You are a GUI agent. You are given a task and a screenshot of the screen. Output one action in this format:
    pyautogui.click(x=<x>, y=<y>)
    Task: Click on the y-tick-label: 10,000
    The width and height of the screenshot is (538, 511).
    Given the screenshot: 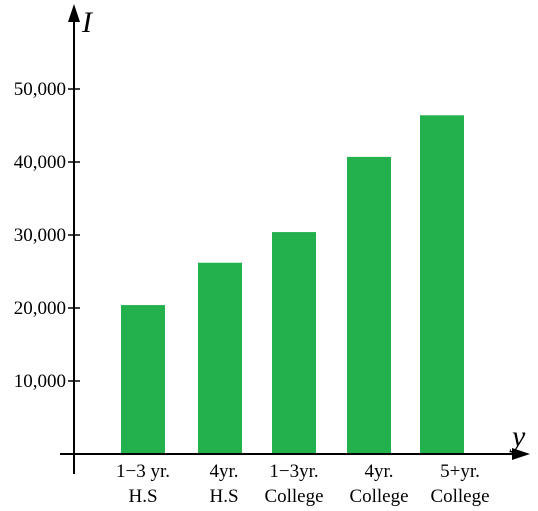 What is the action you would take?
    pyautogui.click(x=40, y=381)
    